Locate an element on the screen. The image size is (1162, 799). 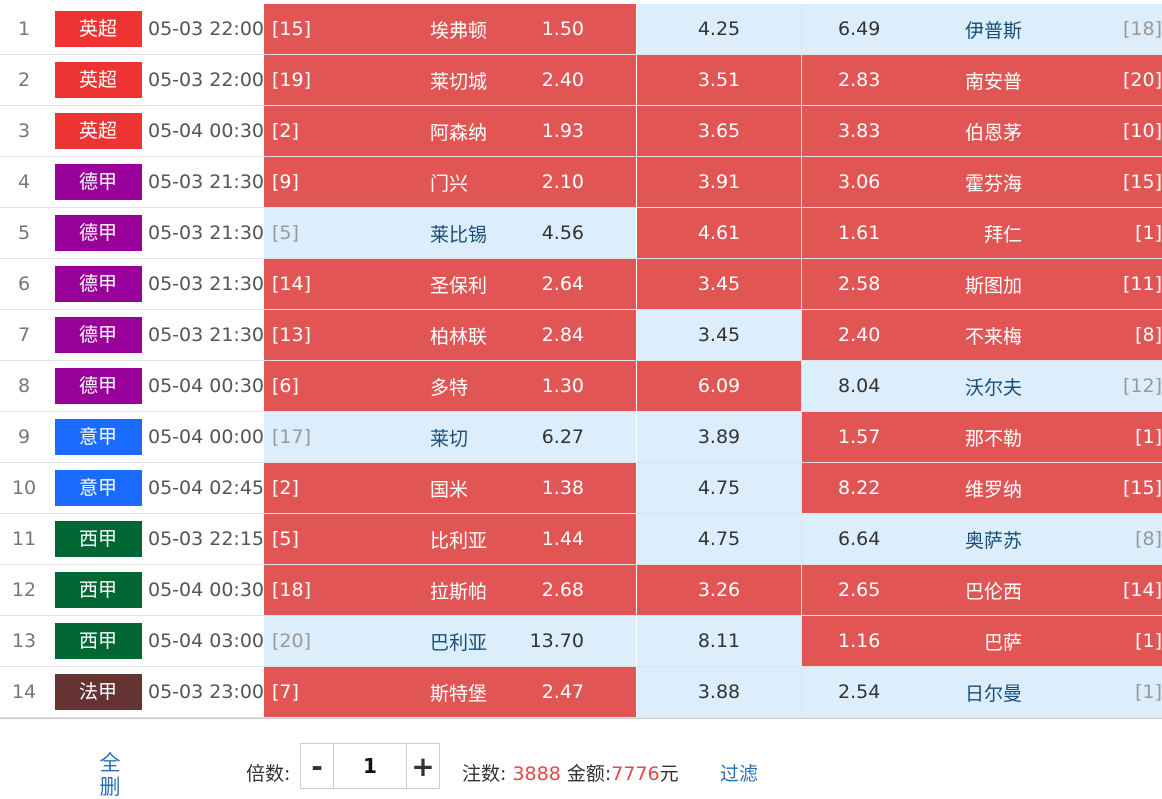
away-odds: 8.22 is located at coordinates (859, 488).